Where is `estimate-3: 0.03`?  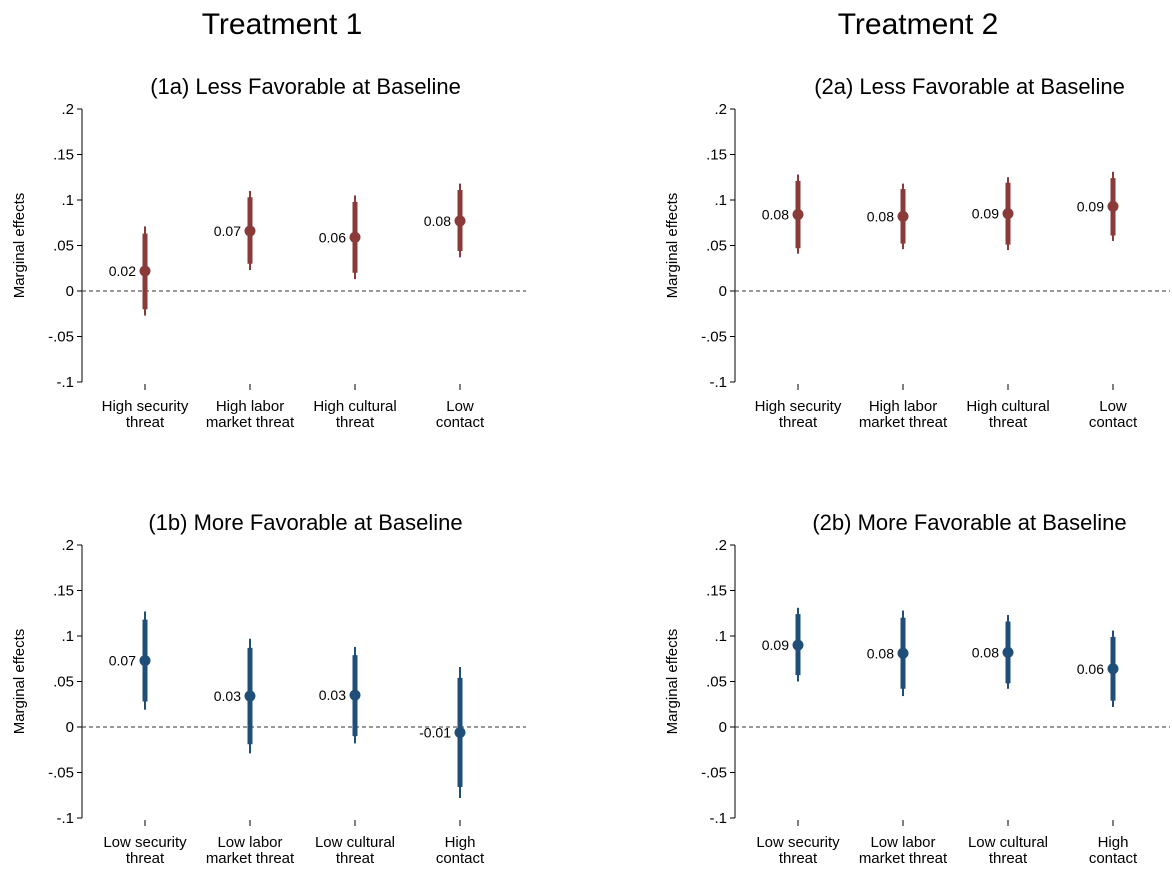 estimate-3: 0.03 is located at coordinates (340, 695).